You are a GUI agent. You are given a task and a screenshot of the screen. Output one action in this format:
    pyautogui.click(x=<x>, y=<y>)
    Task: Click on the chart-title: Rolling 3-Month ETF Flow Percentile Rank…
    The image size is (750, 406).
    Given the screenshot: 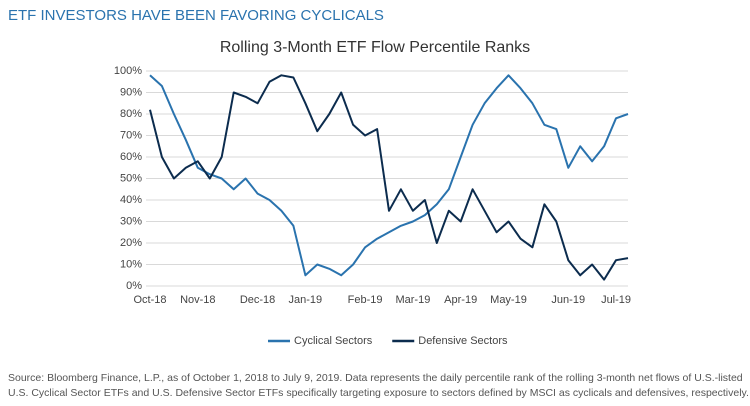 What is the action you would take?
    pyautogui.click(x=375, y=47)
    